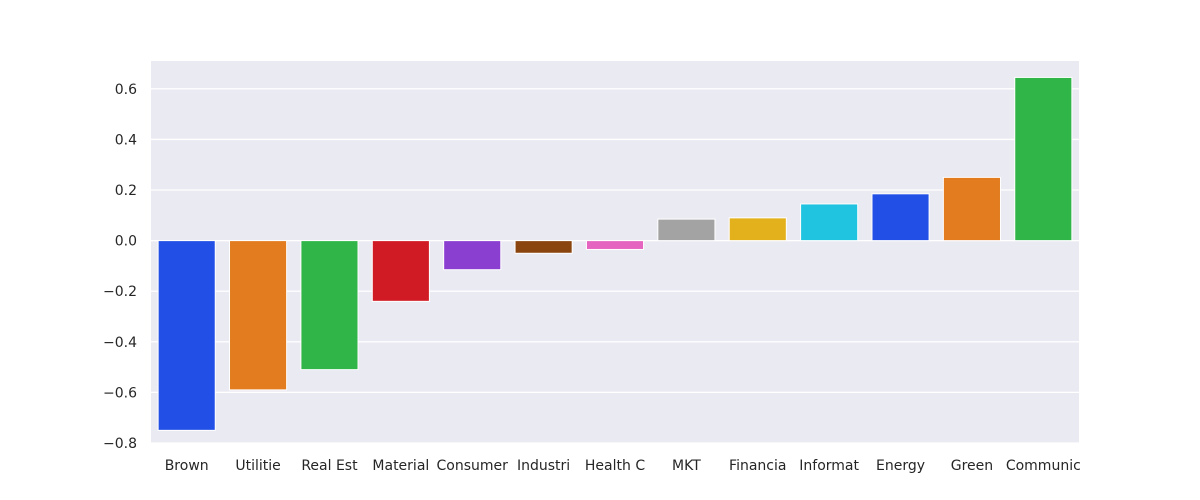 Image resolution: width=1200 pixels, height=500 pixels. I want to click on y-tick-label: 0.2, so click(126, 191).